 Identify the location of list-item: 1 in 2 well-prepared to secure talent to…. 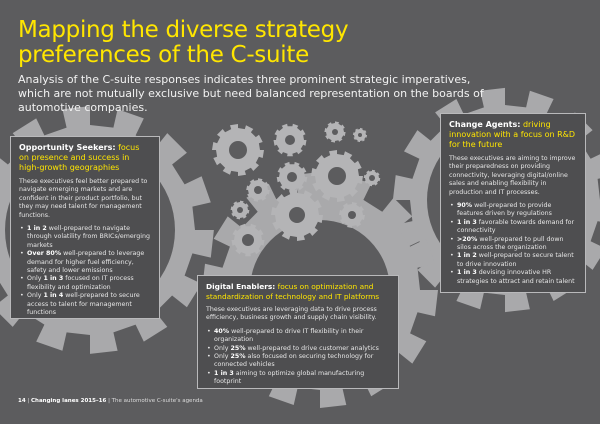
(513, 260).